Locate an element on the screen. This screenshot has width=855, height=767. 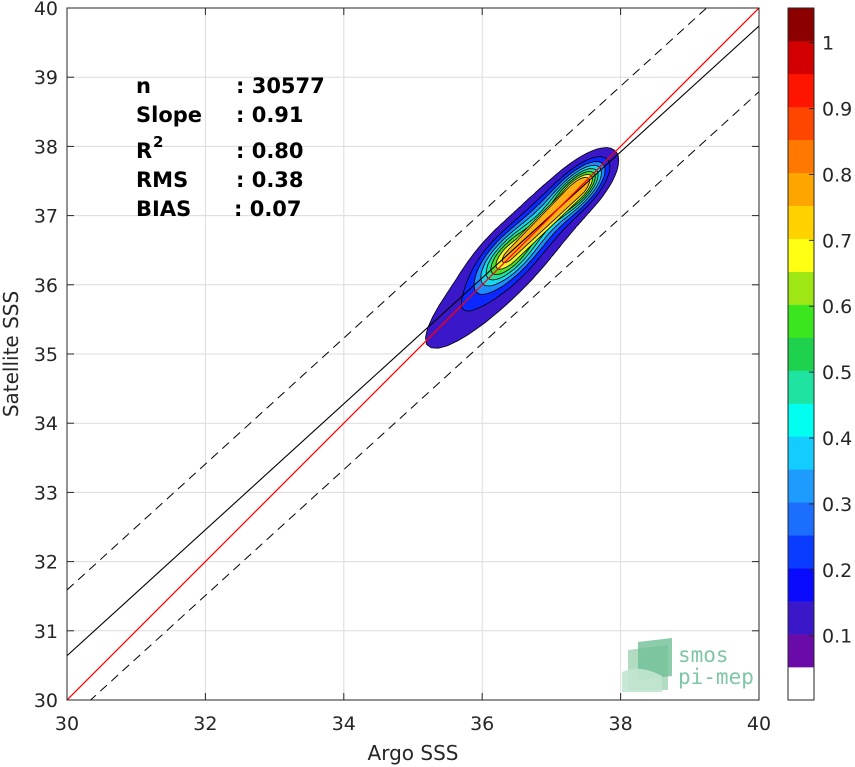
stat-r2-value: : 0.80 is located at coordinates (270, 151).